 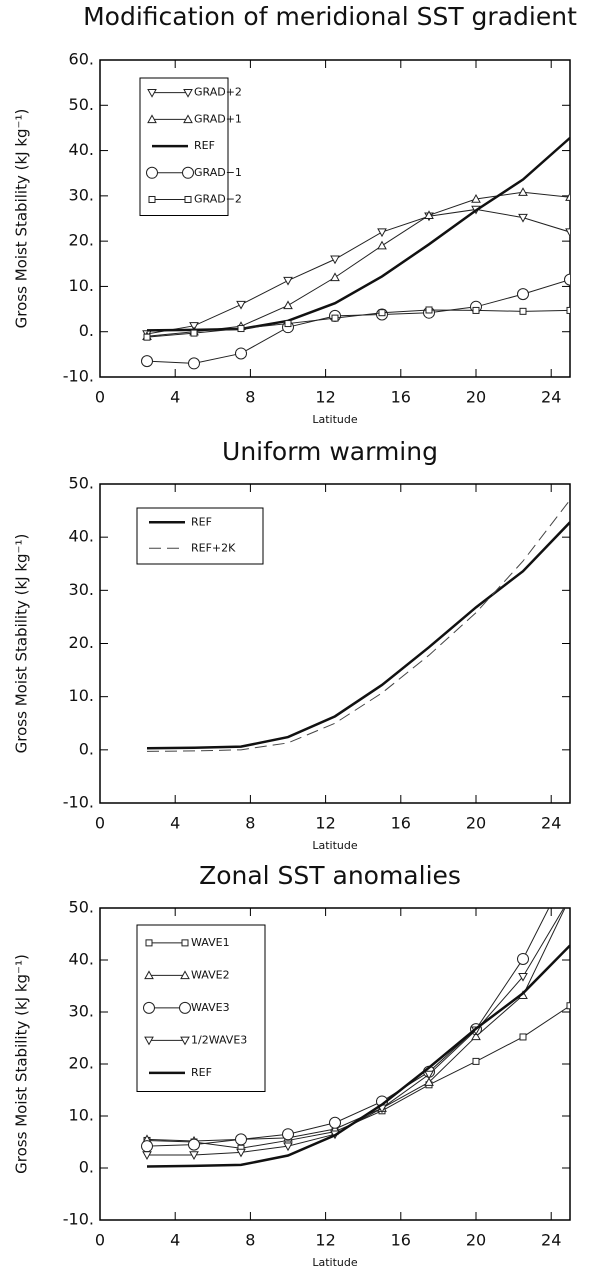 What do you see at coordinates (81, 589) in the screenshot?
I see `y-tick-label: 30.` at bounding box center [81, 589].